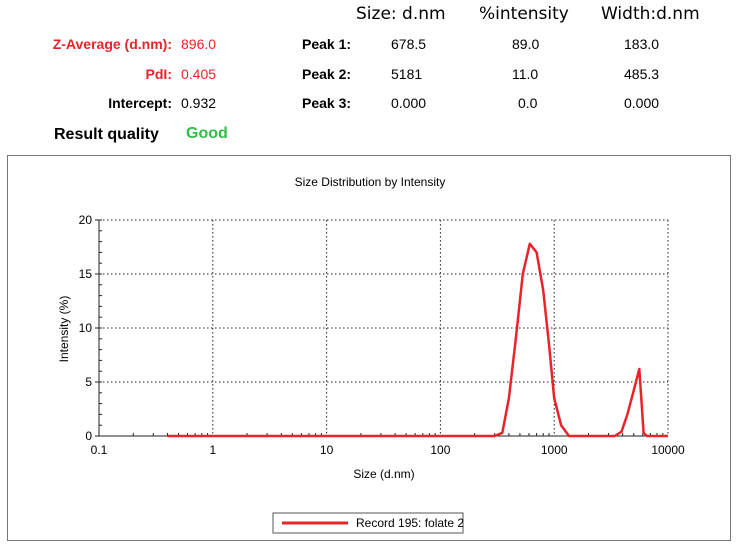 The image size is (738, 551). I want to click on peak-3-size: 0.000, so click(409, 103).